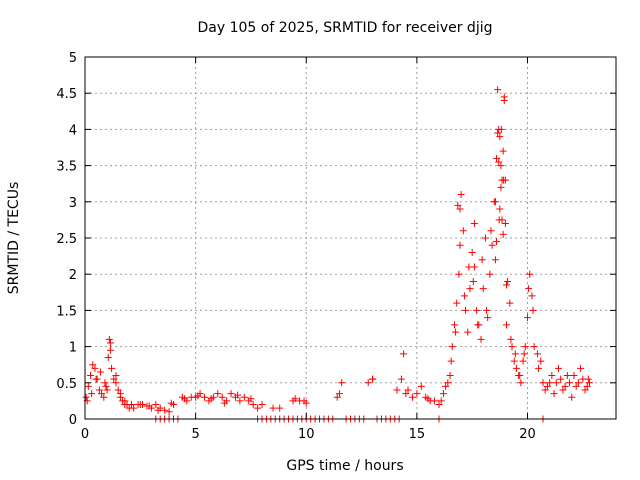  I want to click on y-tick-label: 3, so click(73, 203).